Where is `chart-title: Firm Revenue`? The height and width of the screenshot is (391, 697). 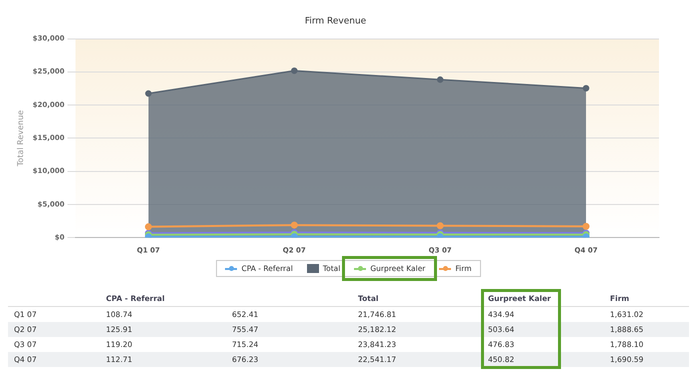 chart-title: Firm Revenue is located at coordinates (335, 21).